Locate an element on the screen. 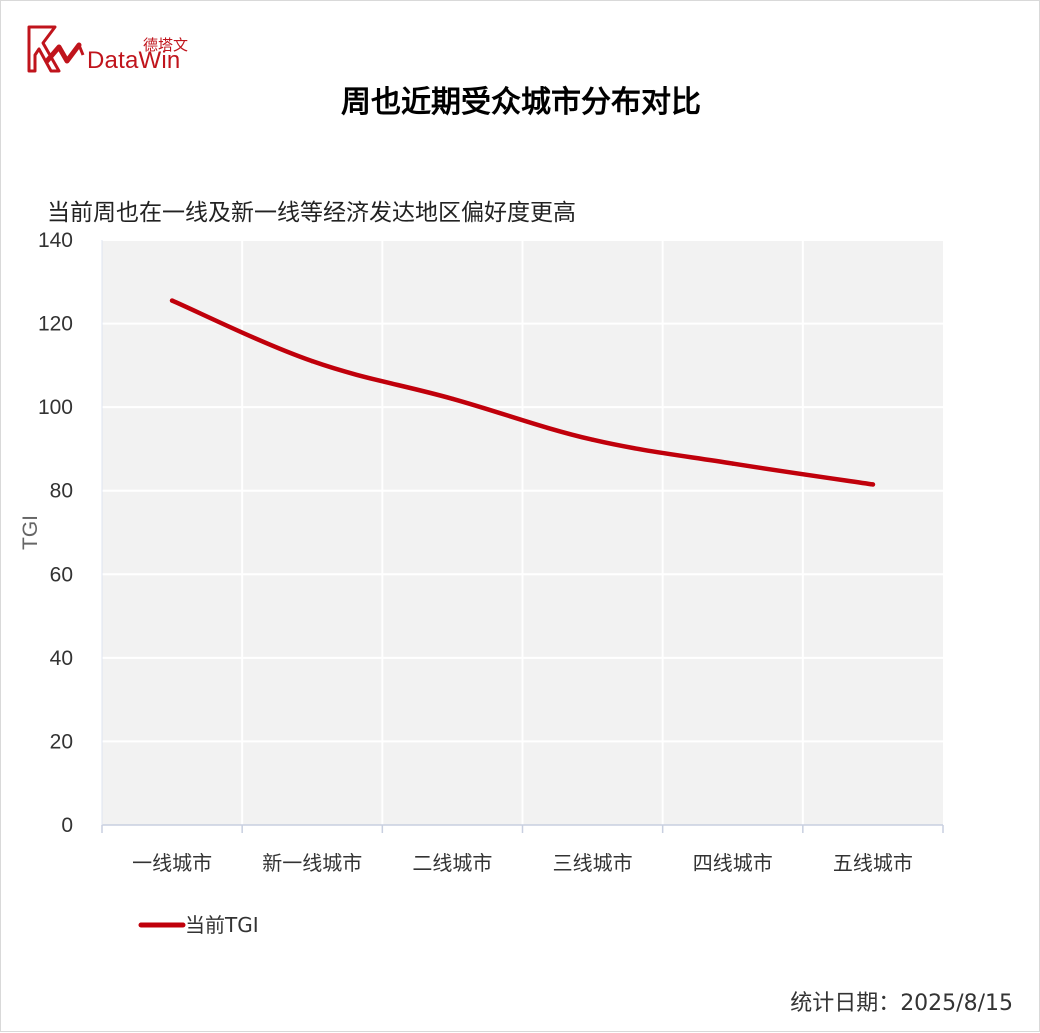 This screenshot has width=1040, height=1033. series-line-tgi is located at coordinates (522, 392).